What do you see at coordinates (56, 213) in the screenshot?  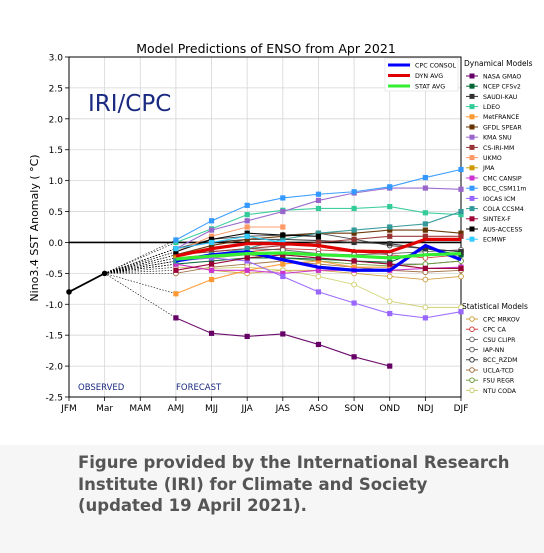 I see `y-tick-label: 0.5` at bounding box center [56, 213].